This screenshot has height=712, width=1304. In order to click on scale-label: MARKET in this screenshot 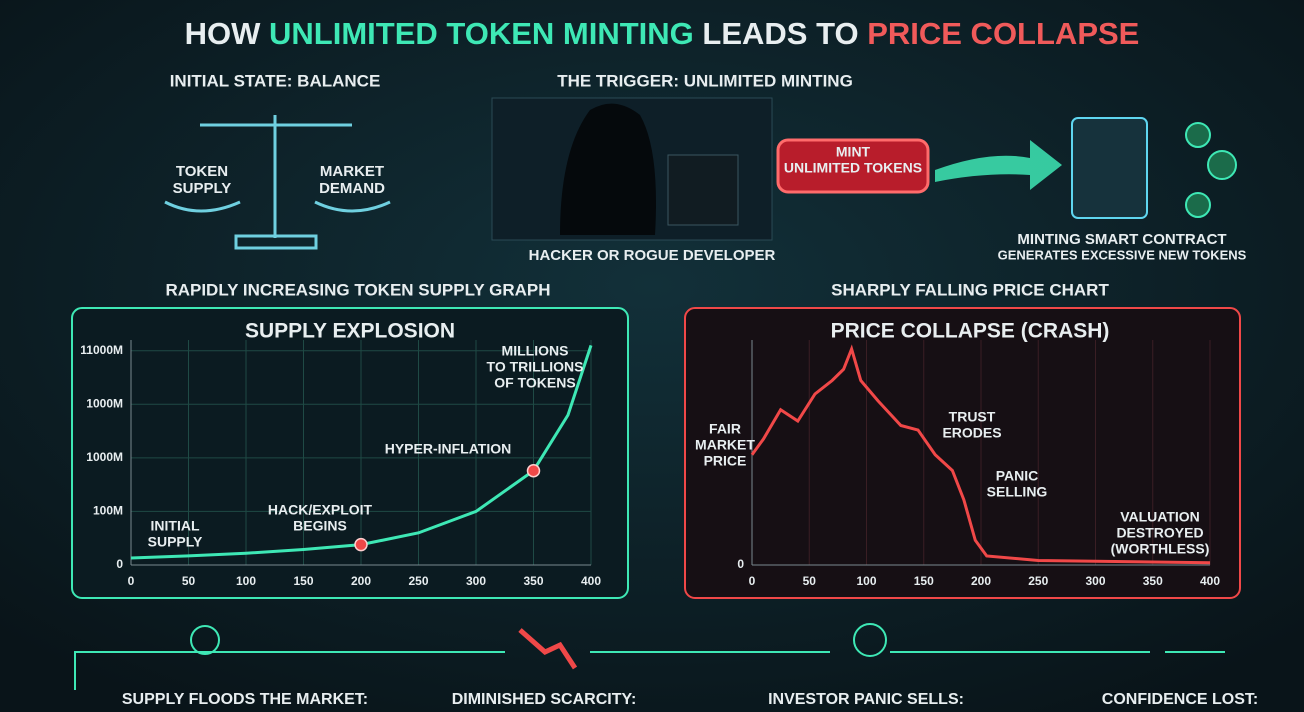, I will do `click(352, 171)`.